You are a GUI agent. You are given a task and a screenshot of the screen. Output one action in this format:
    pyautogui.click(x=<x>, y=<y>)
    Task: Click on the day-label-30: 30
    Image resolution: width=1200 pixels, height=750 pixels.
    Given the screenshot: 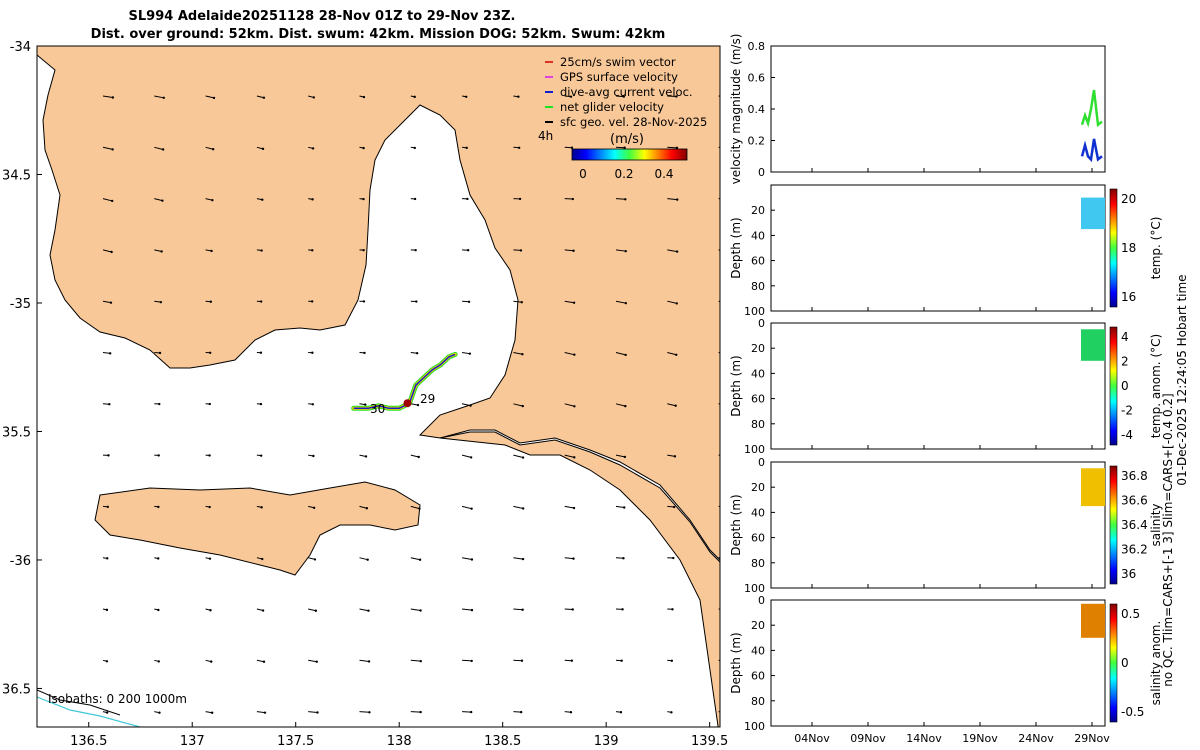 What is the action you would take?
    pyautogui.click(x=377, y=409)
    